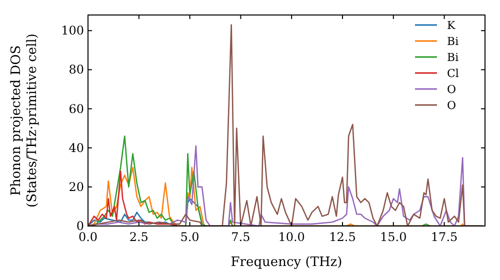 This screenshot has width=500, height=280. I want to click on y-tick-label: 40, so click(76, 147).